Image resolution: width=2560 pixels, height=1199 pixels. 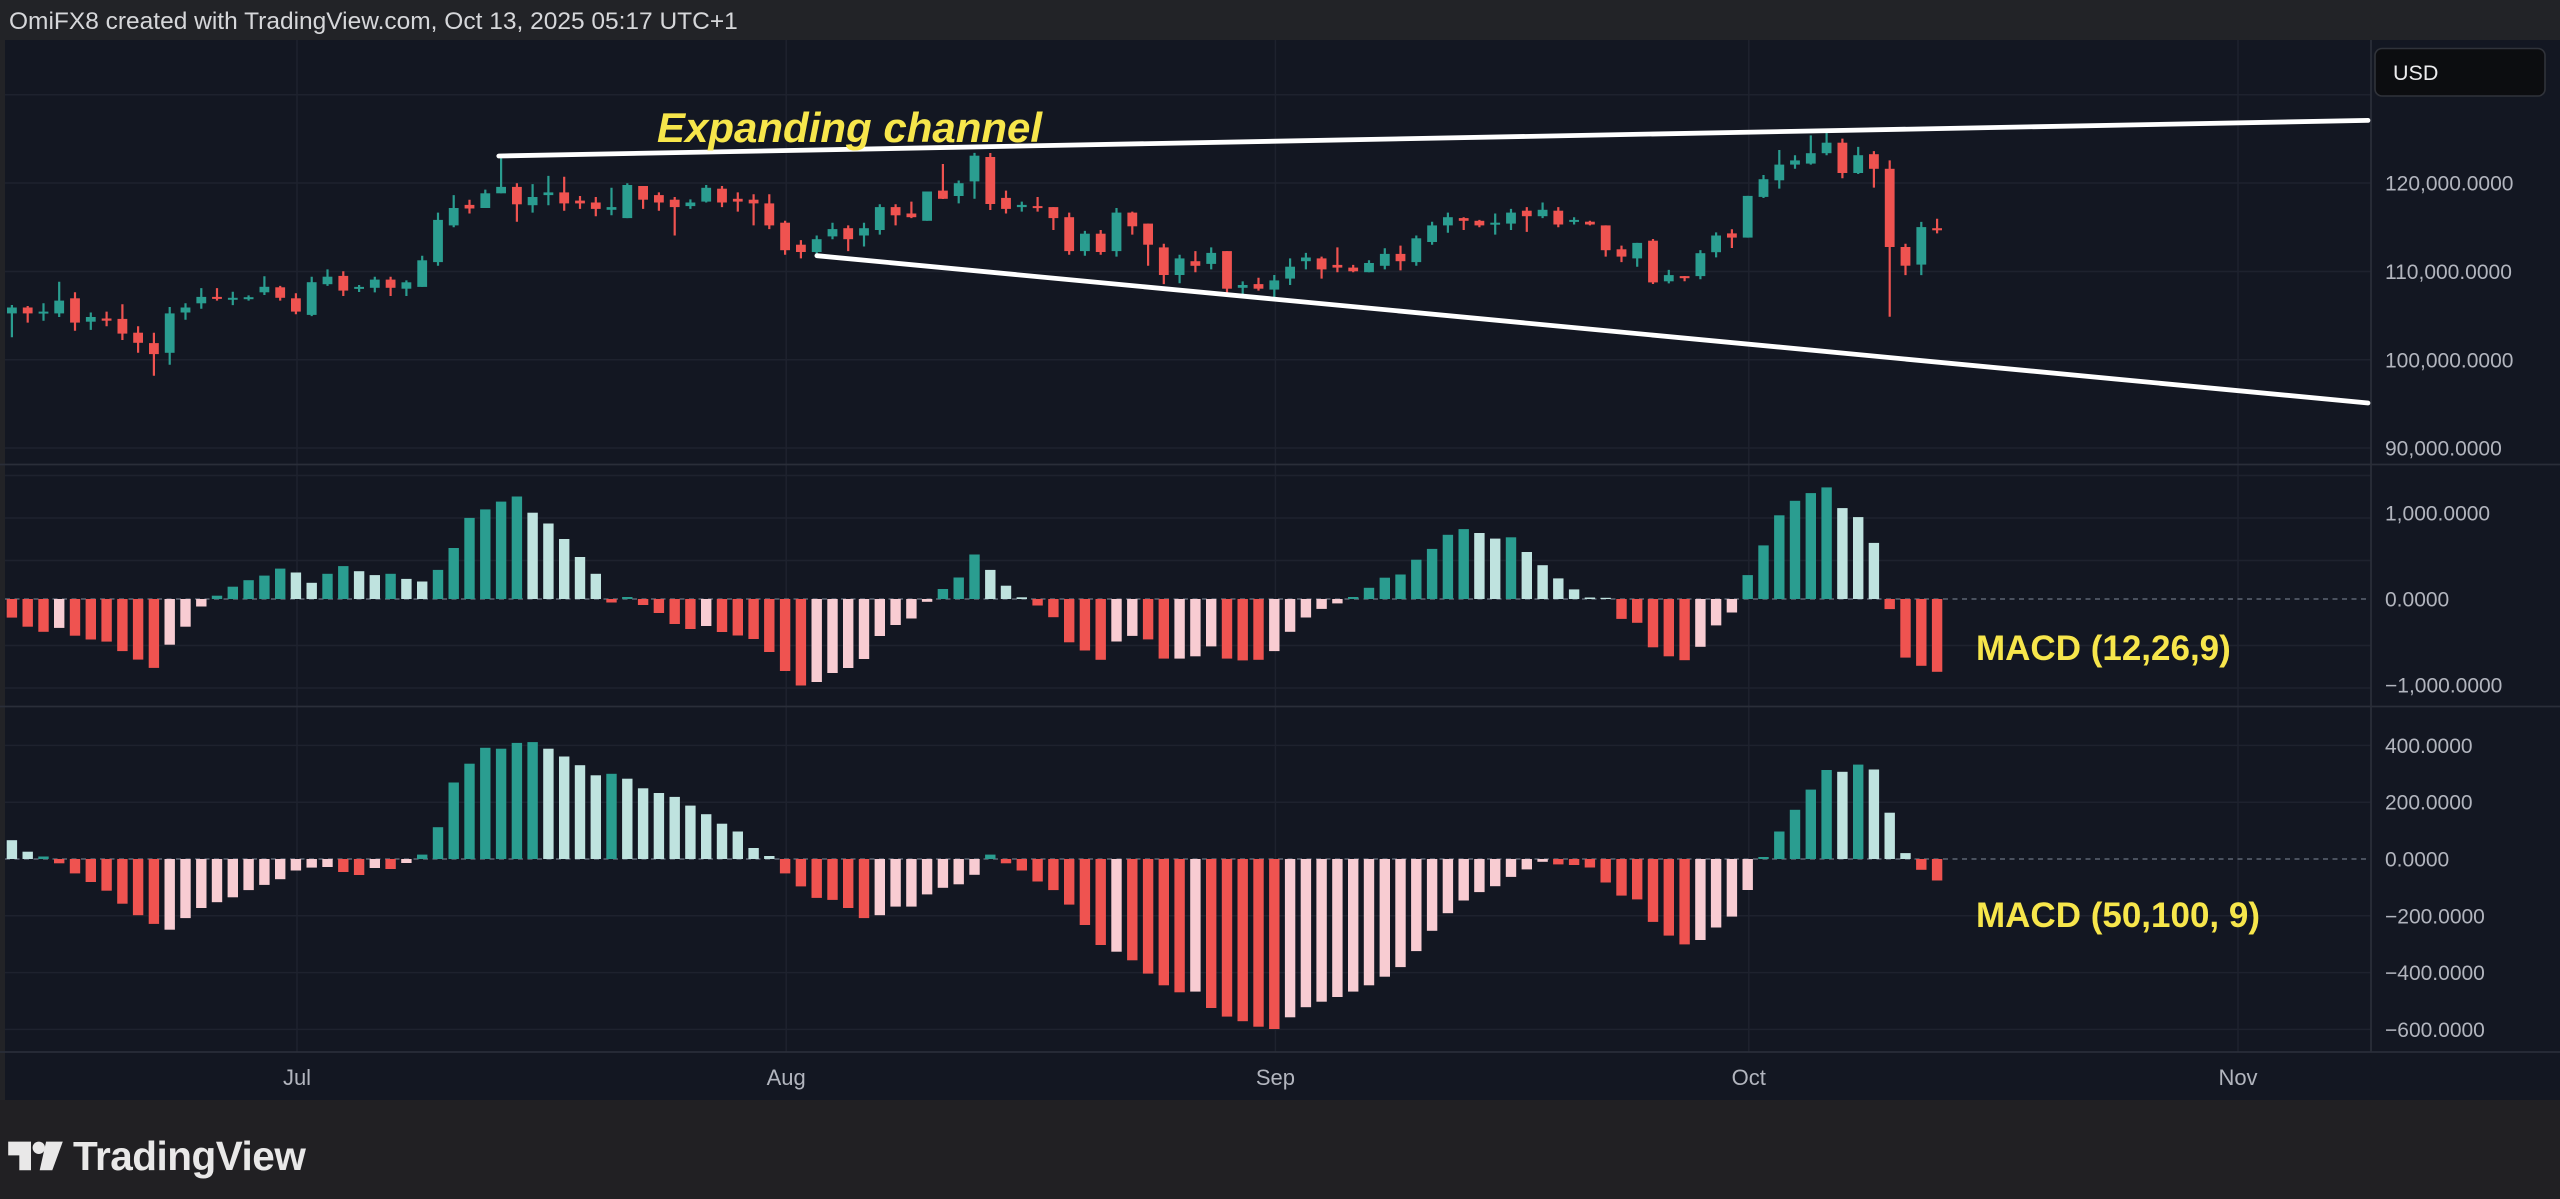 I want to click on svg-text: Aug, so click(x=786, y=1077).